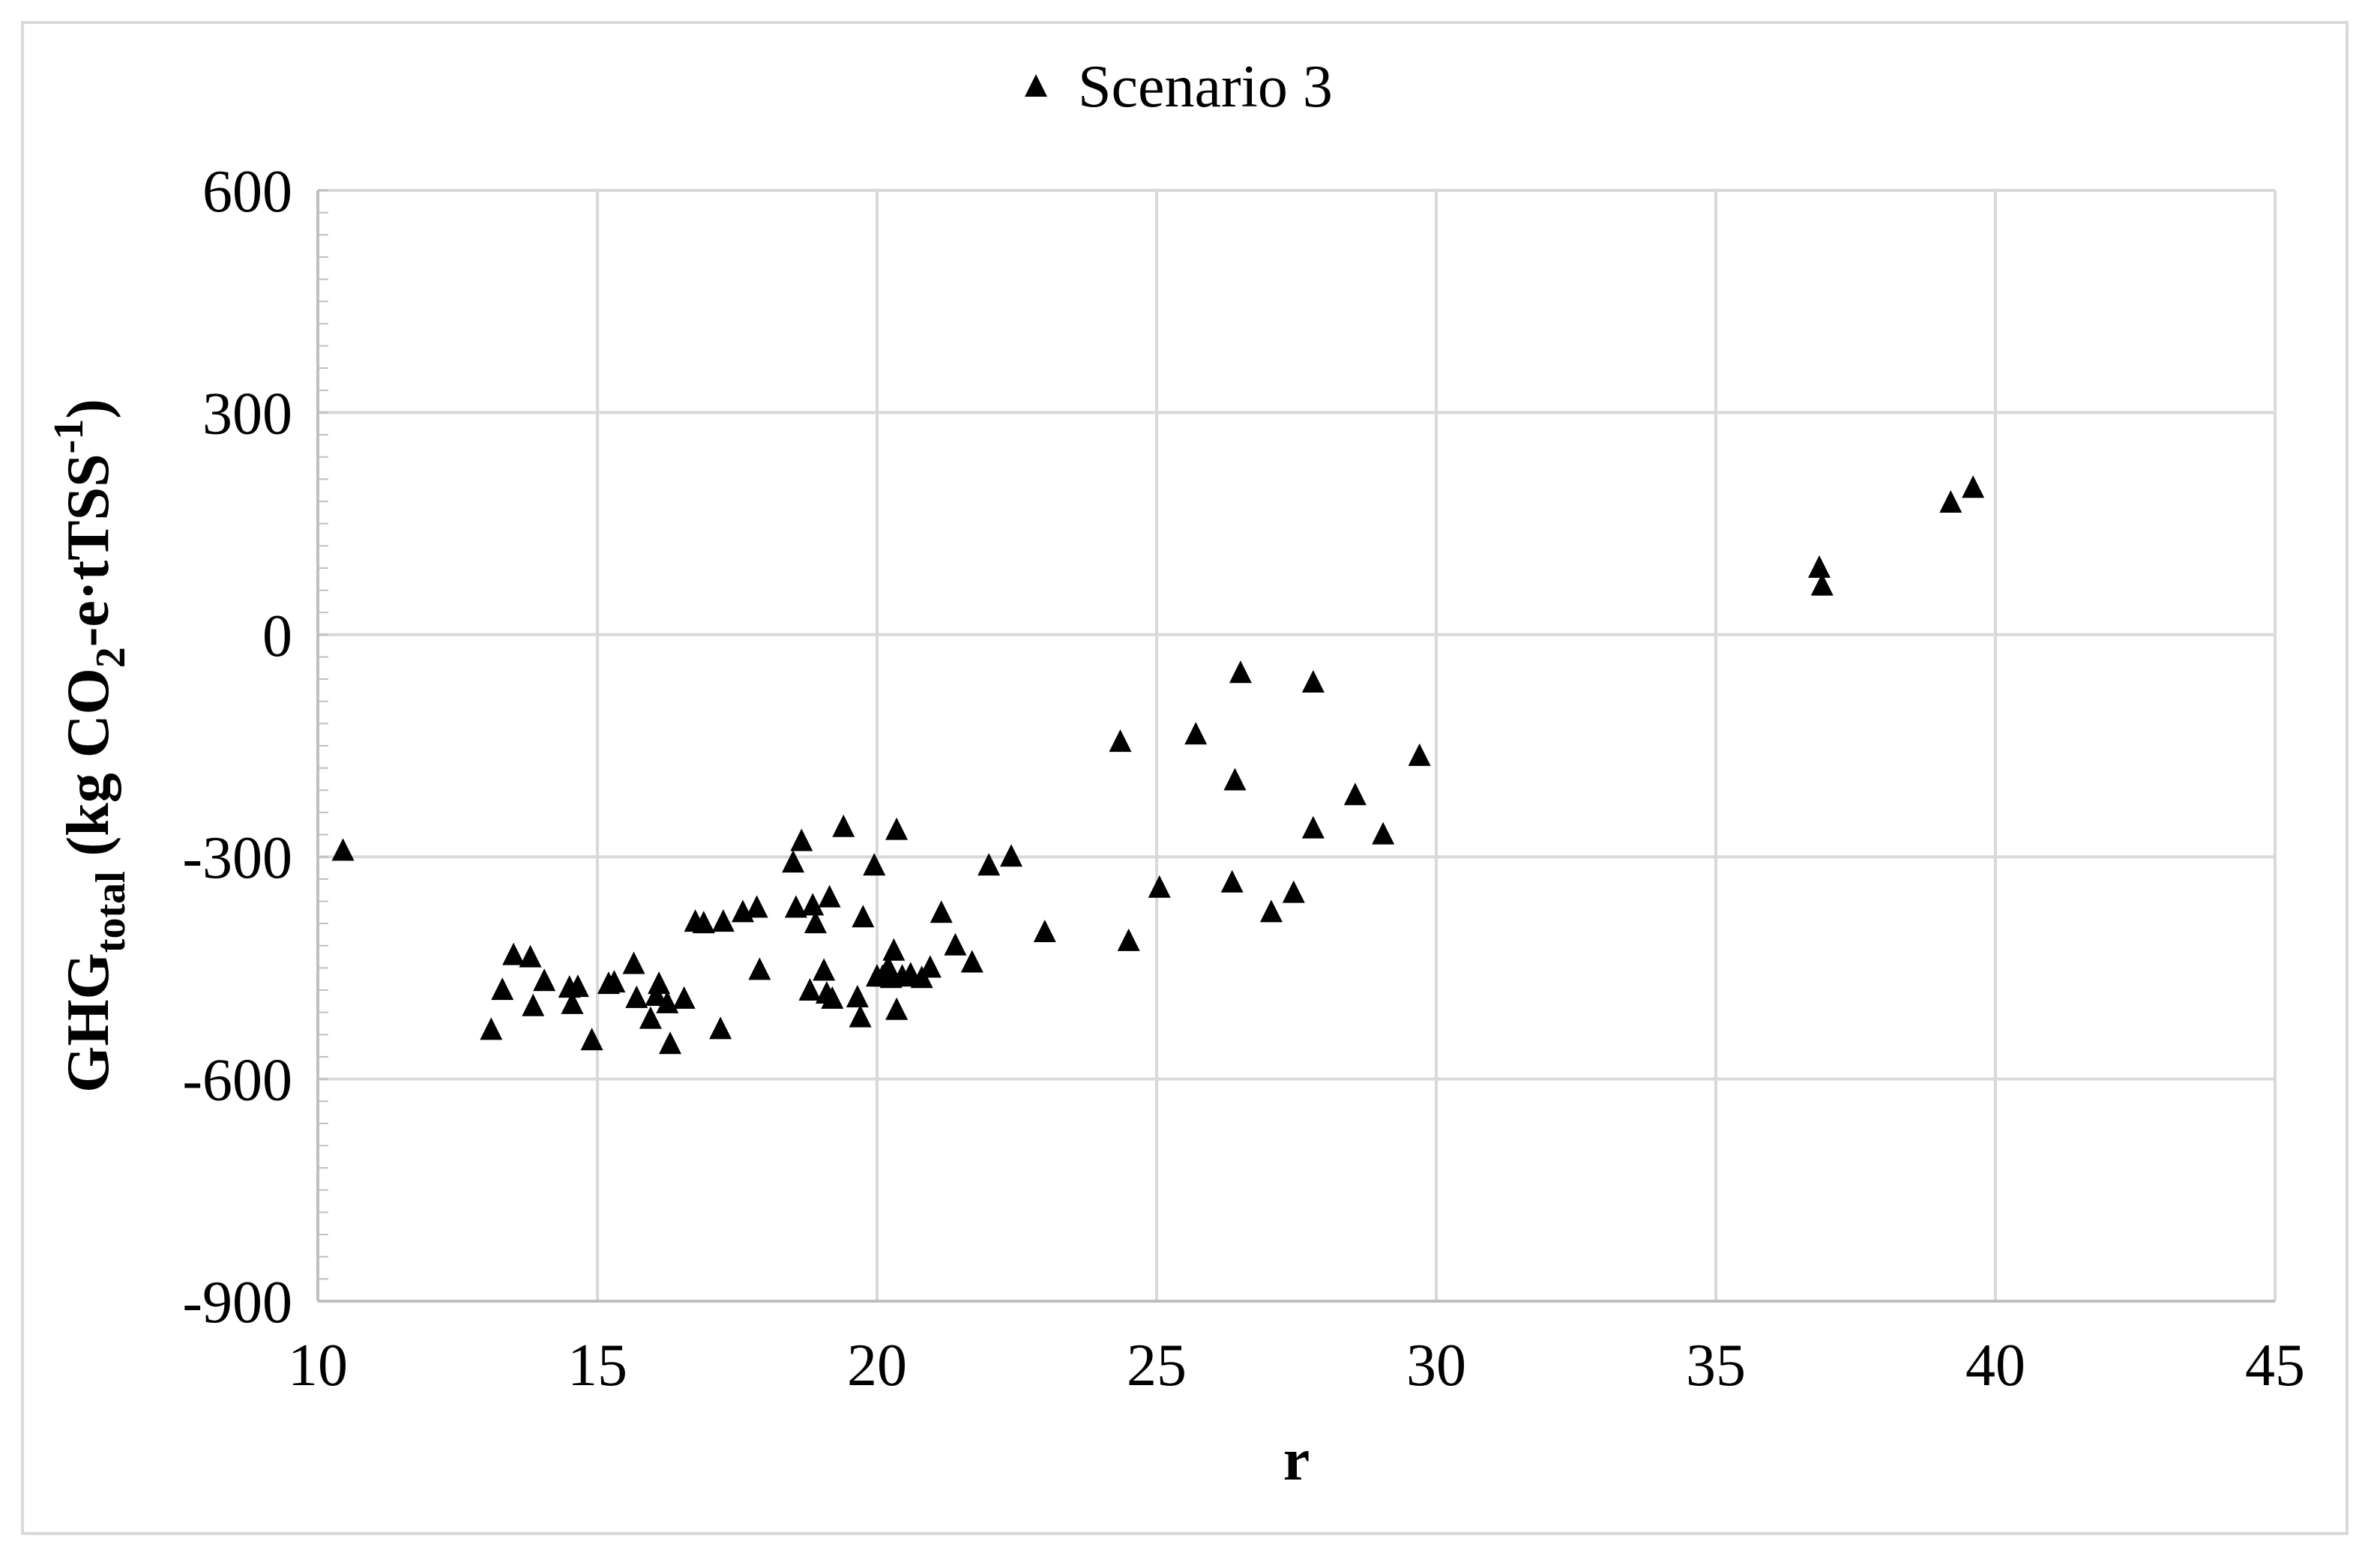 The image size is (2380, 1568). What do you see at coordinates (1157, 1366) in the screenshot?
I see `x-tick-label: 25` at bounding box center [1157, 1366].